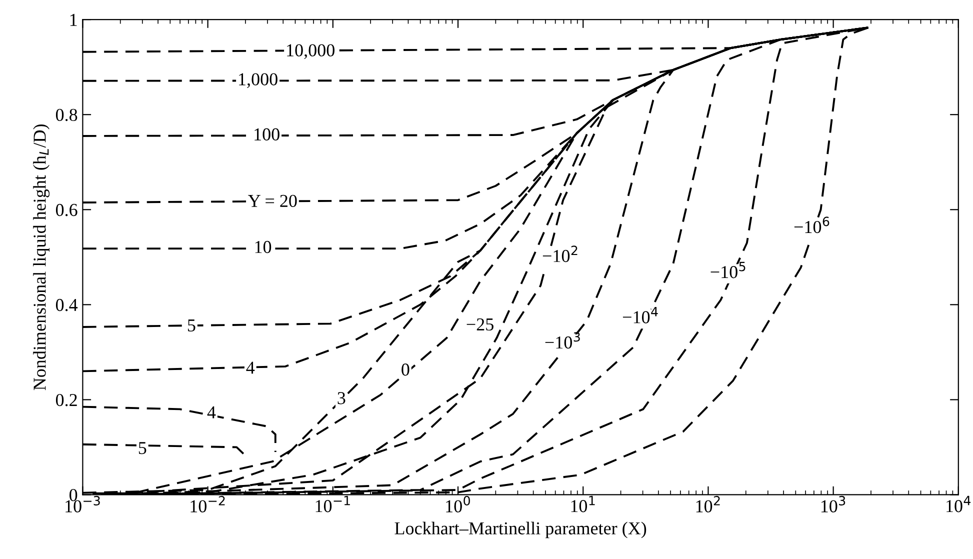 Image resolution: width=973 pixels, height=559 pixels. Describe the element at coordinates (480, 324) in the screenshot. I see `annotation: −25` at that location.